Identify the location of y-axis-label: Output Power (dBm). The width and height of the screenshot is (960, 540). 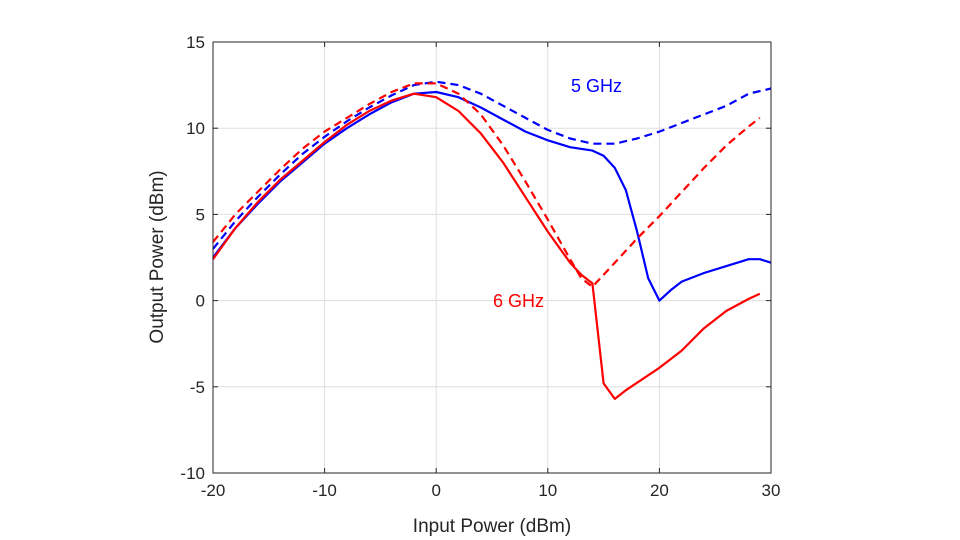
(157, 256).